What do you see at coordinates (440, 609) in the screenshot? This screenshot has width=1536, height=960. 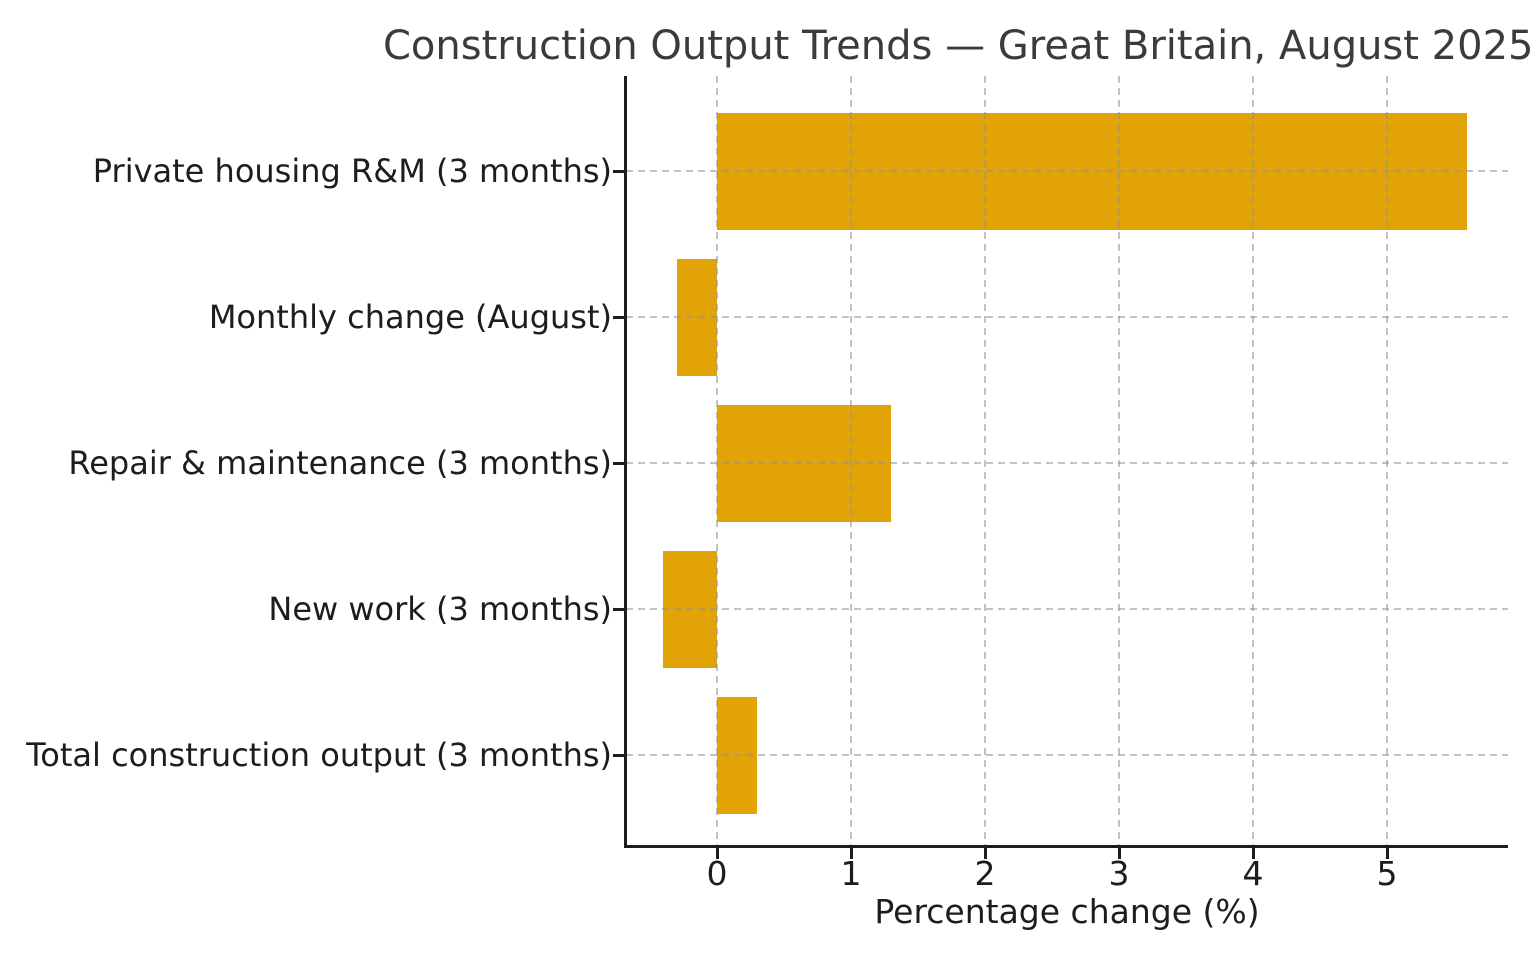 I see `category-label: New work (3 months)` at bounding box center [440, 609].